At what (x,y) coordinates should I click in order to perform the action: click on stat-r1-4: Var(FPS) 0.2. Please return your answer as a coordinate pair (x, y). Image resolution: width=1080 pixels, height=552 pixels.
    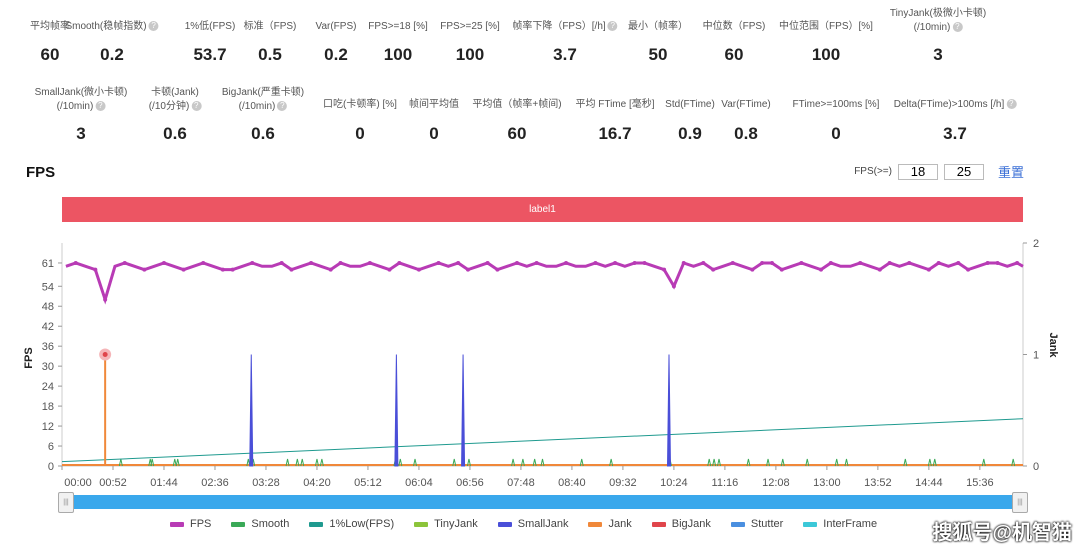
    Looking at the image, I should click on (336, 42).